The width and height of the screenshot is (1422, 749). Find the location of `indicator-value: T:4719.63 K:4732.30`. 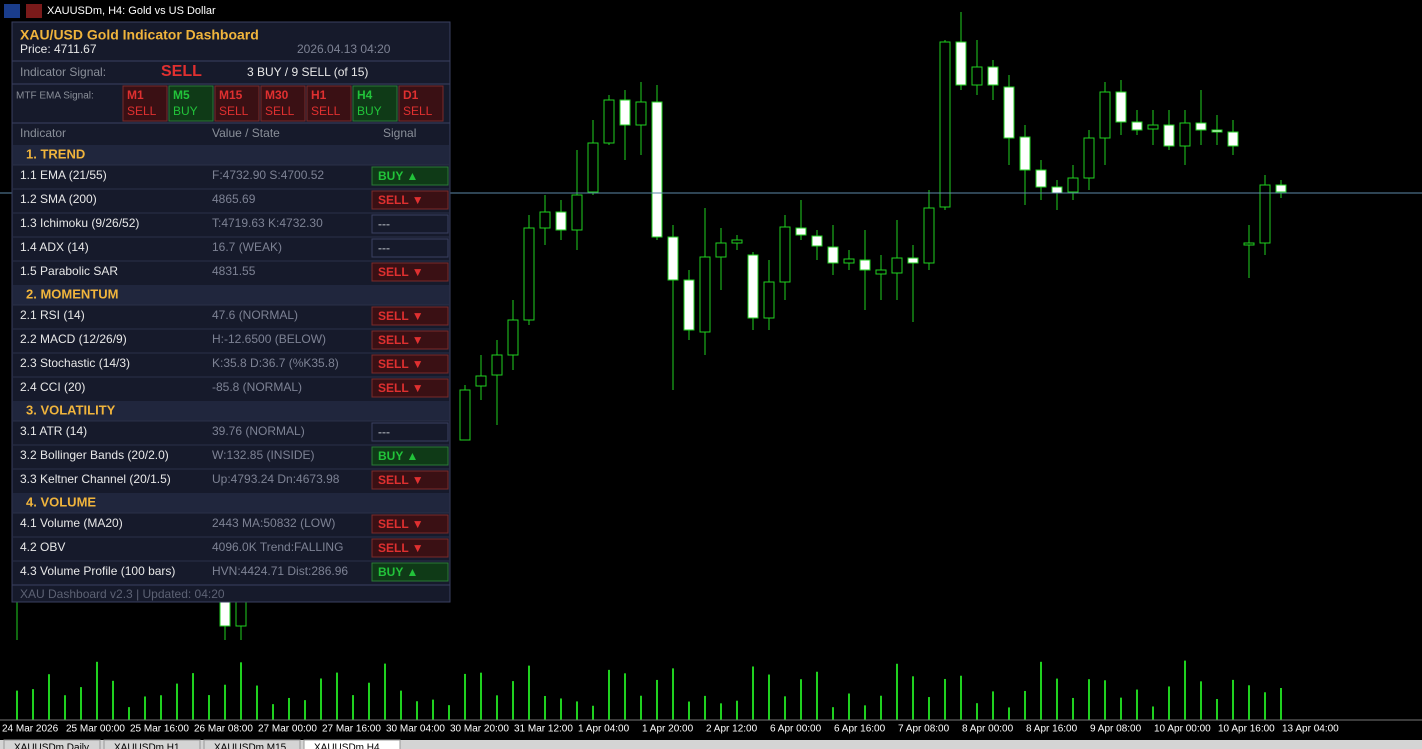

indicator-value: T:4719.63 K:4732.30 is located at coordinates (267, 223).